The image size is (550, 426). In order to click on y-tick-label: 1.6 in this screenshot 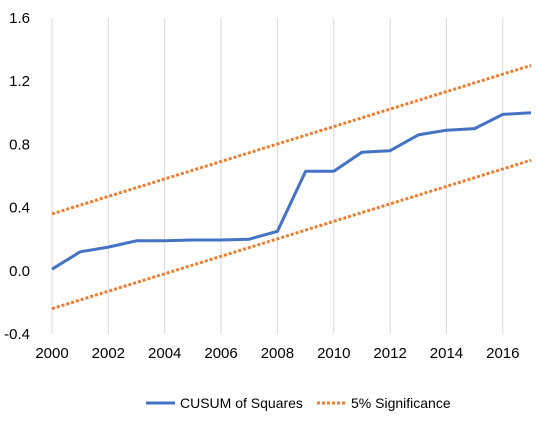, I will do `click(19, 18)`.